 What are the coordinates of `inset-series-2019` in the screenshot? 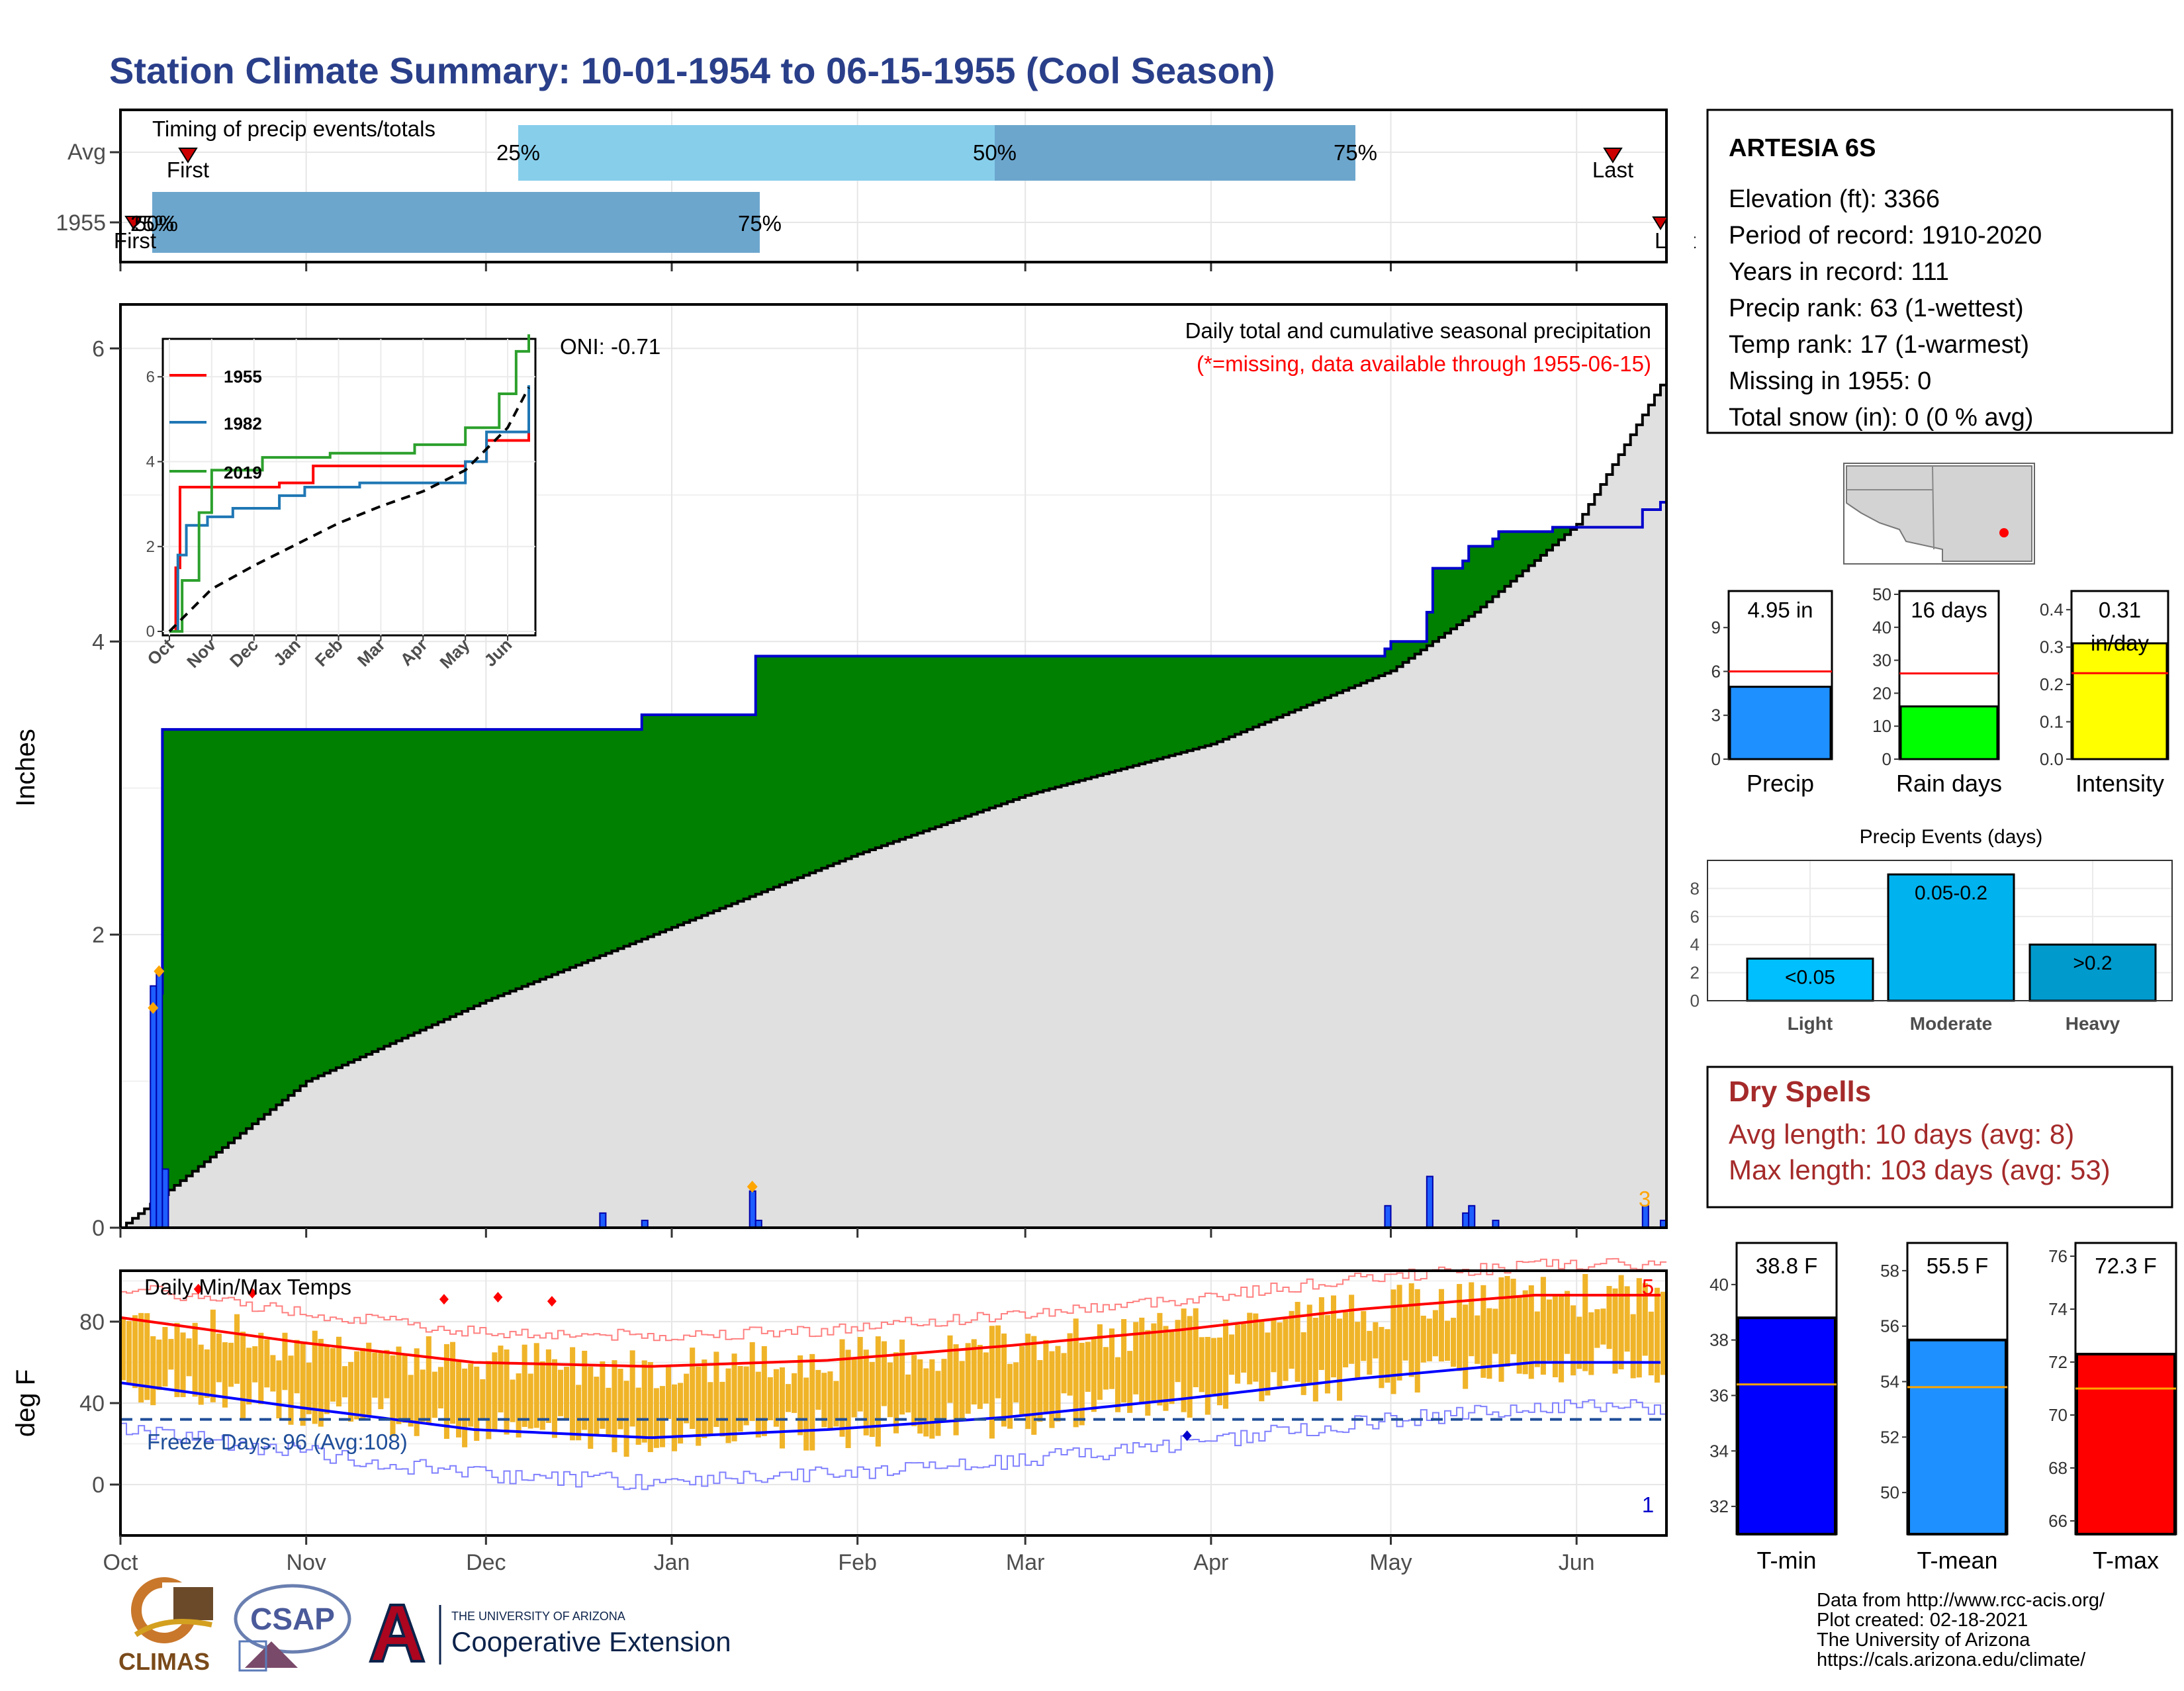 It's located at (349, 484).